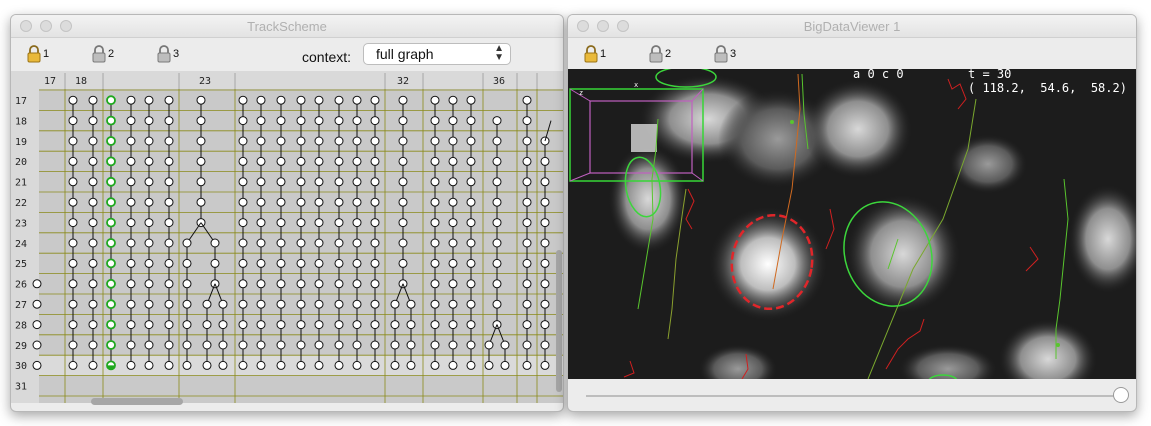 This screenshot has height=426, width=1151. Describe the element at coordinates (603, 26) in the screenshot. I see `minimize-window-button` at that location.